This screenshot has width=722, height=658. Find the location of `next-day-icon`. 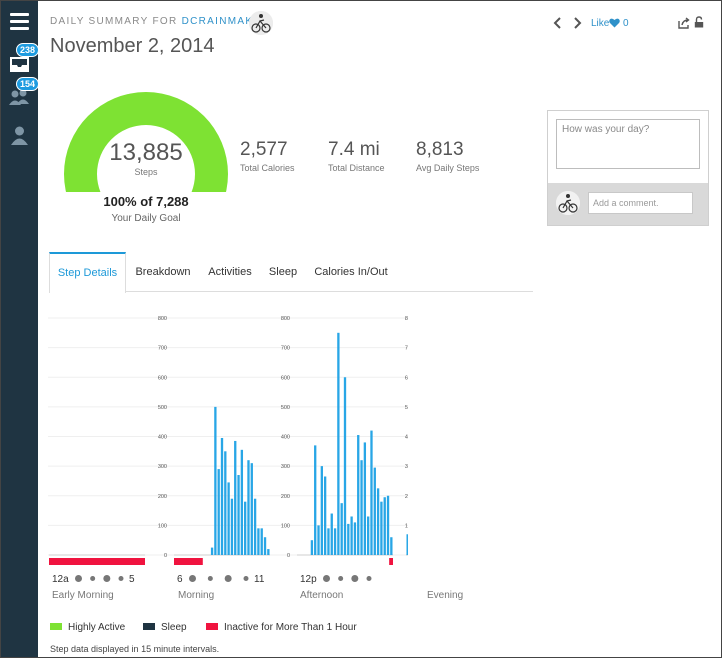

next-day-icon is located at coordinates (577, 23).